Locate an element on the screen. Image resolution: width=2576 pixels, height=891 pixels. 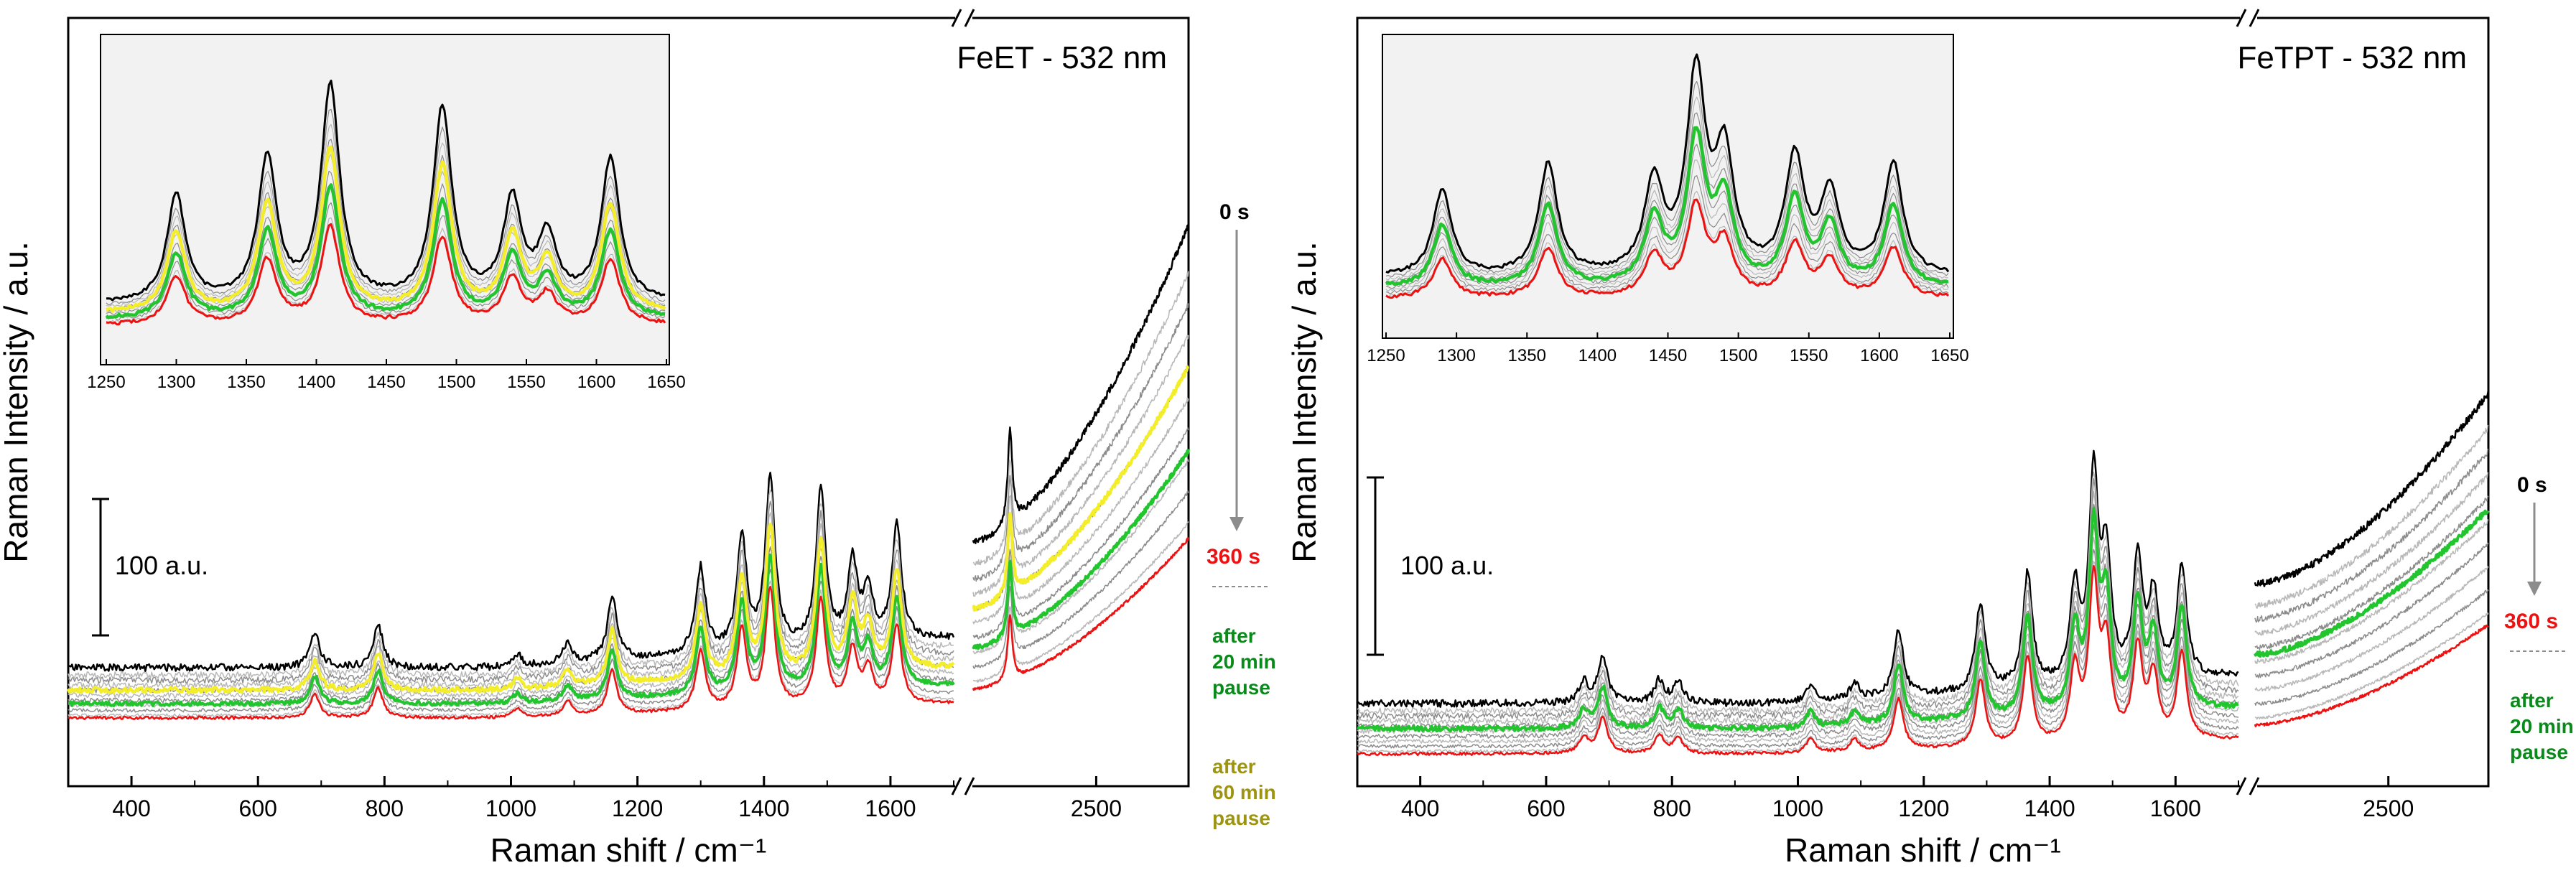
pause-label-20min-line: pause is located at coordinates (2539, 752).